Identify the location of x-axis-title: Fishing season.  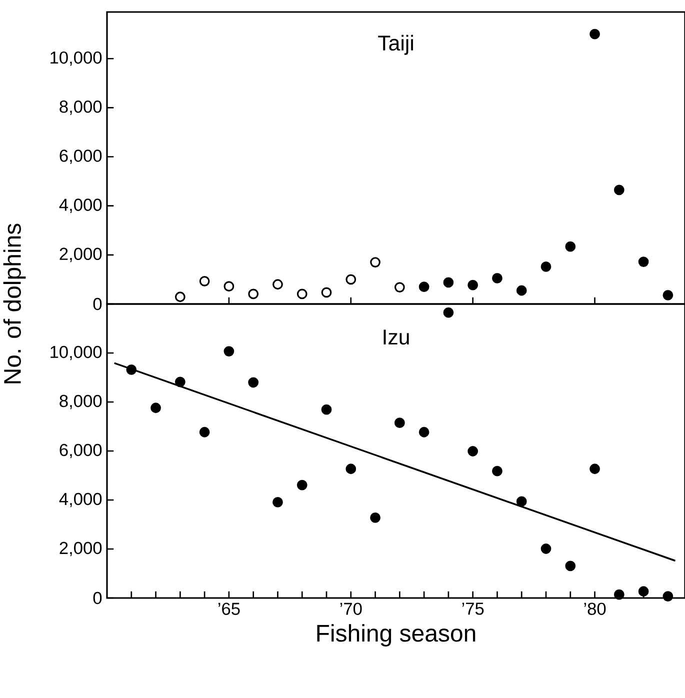
(396, 635).